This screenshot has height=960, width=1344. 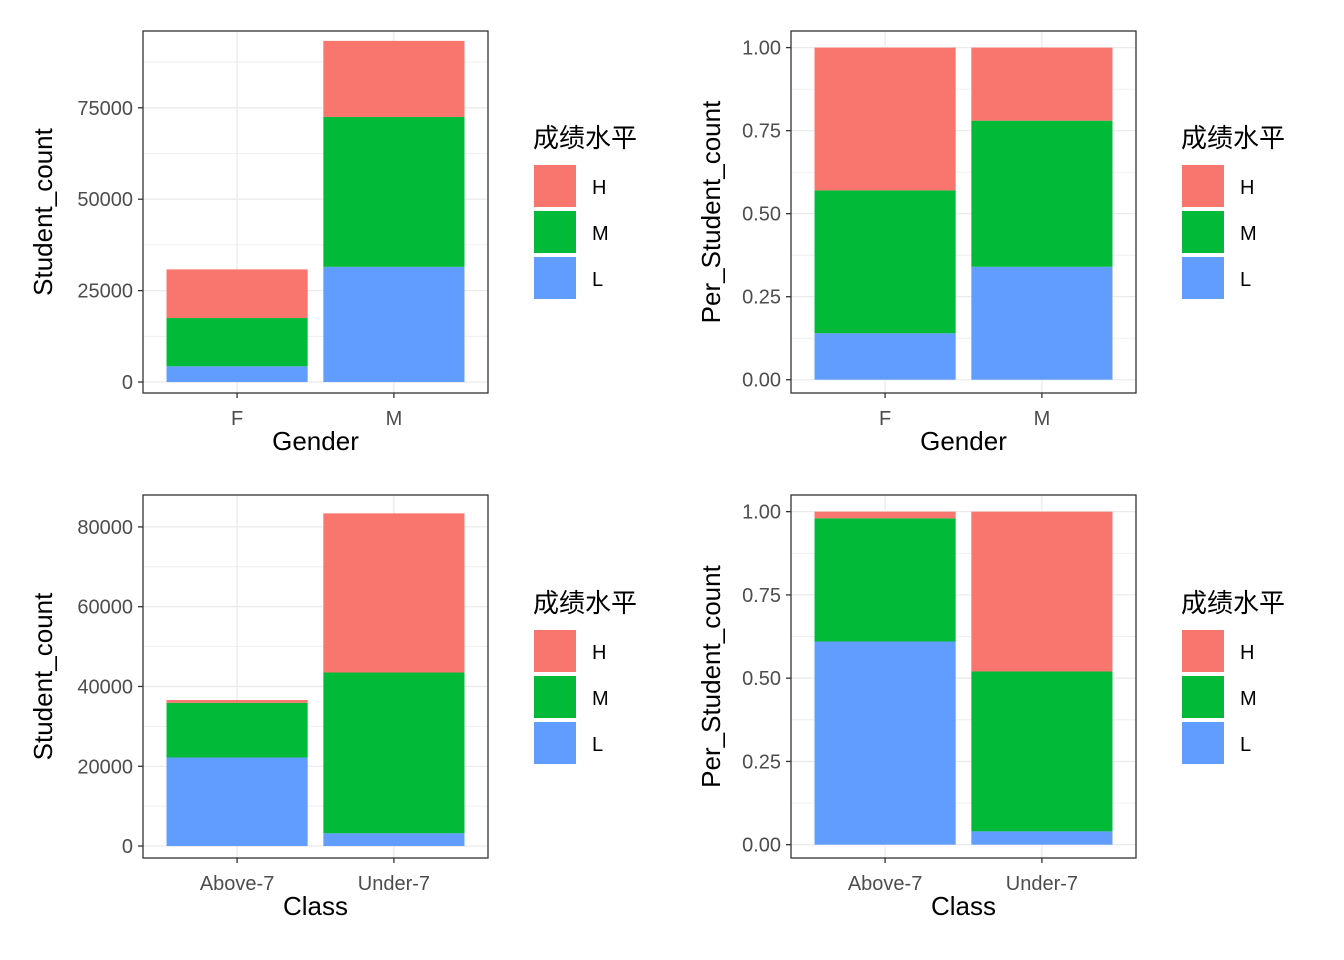 I want to click on y-tick-label: 50000, so click(x=105, y=200).